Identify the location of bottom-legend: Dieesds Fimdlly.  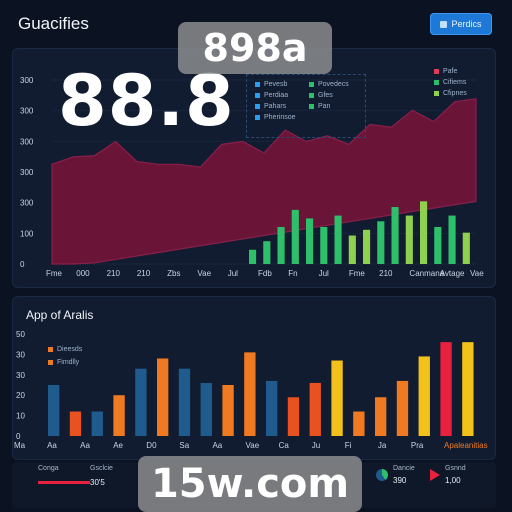
(65, 356).